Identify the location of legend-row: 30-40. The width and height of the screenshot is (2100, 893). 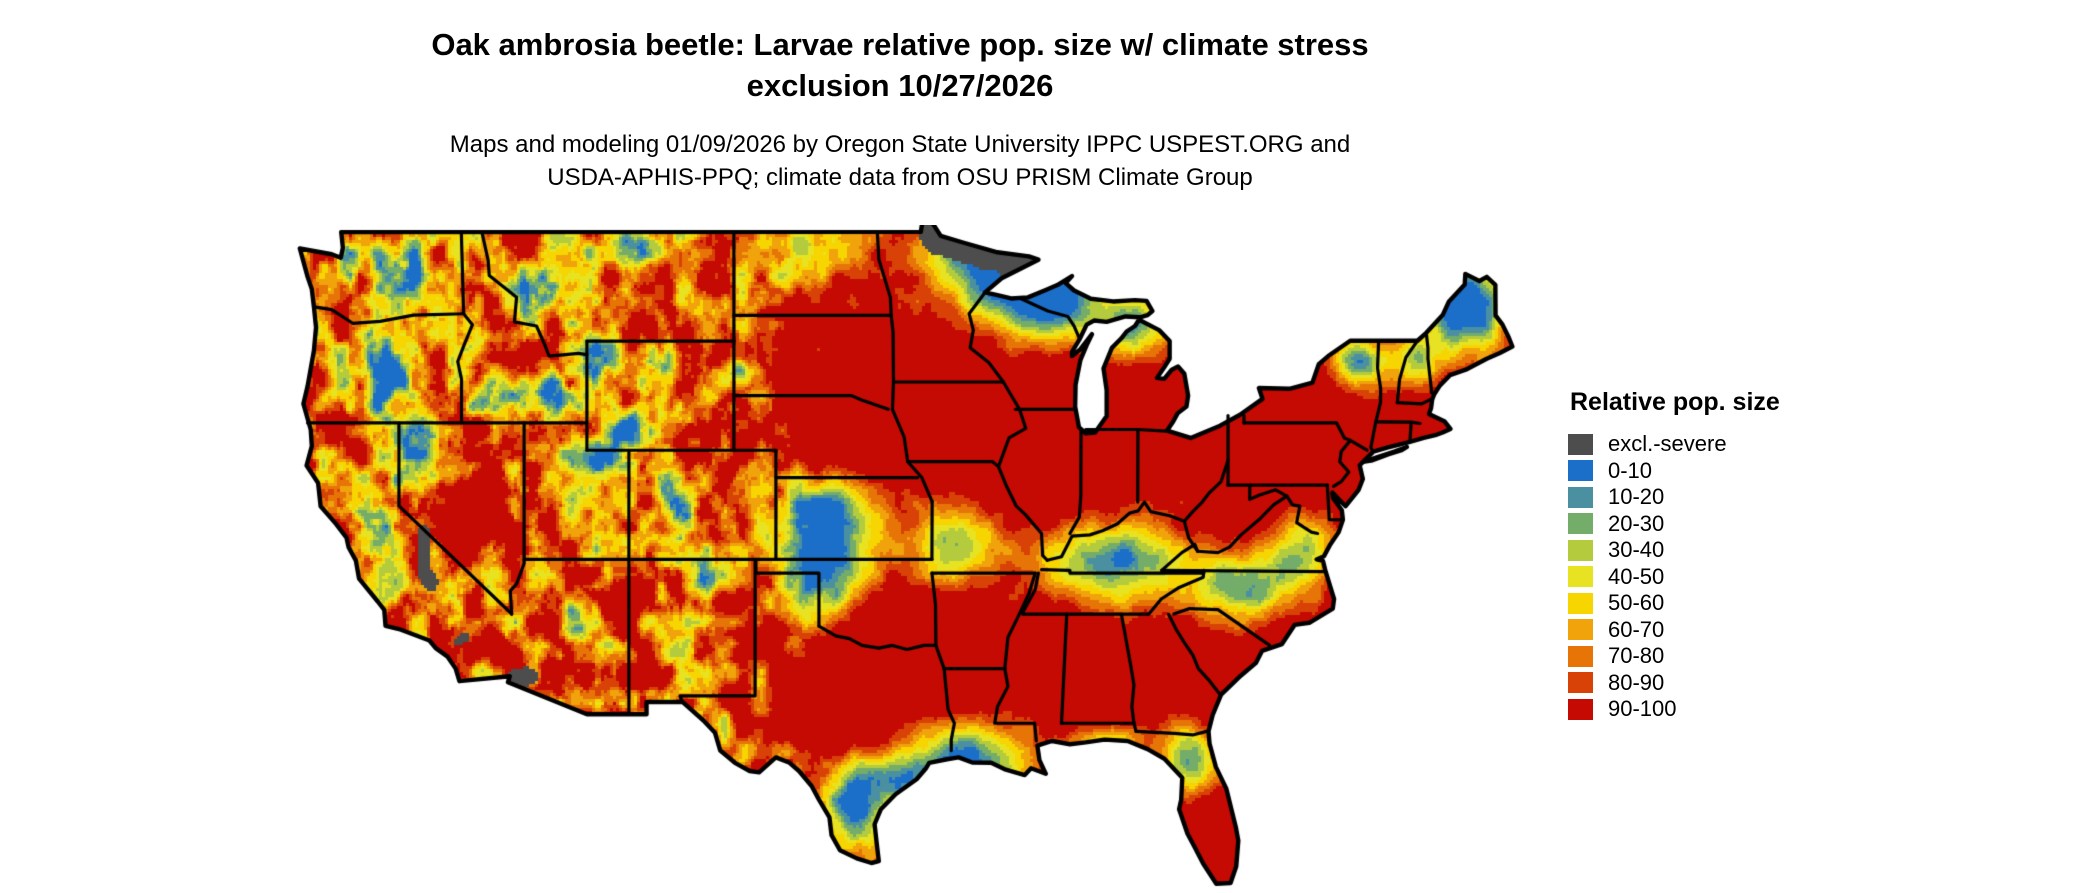
(1733, 550).